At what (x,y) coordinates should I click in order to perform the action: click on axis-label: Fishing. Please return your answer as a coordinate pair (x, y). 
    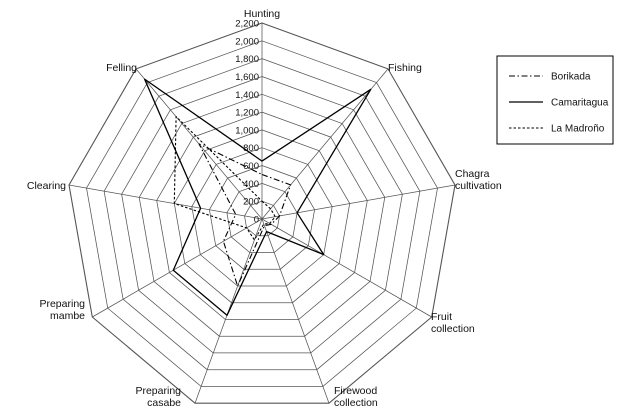
    Looking at the image, I should click on (405, 68).